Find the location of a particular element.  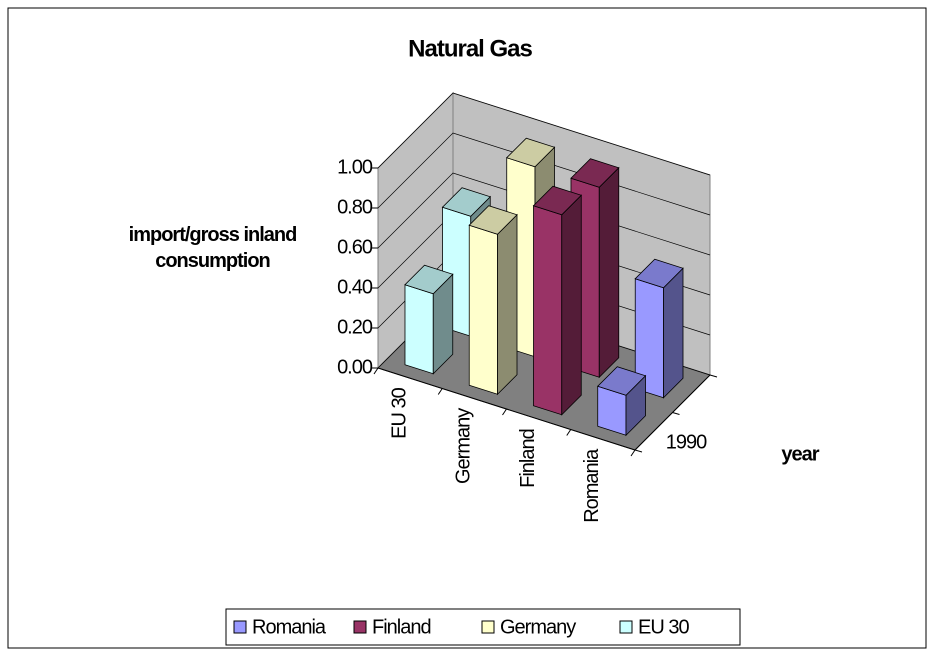

y-tick-label: 0.00 is located at coordinates (355, 367).